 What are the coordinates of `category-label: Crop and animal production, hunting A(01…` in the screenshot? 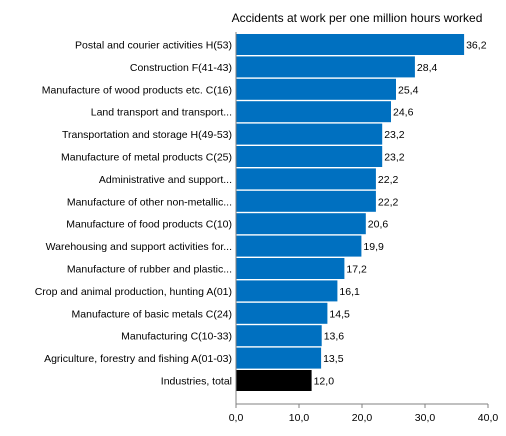 It's located at (133, 292).